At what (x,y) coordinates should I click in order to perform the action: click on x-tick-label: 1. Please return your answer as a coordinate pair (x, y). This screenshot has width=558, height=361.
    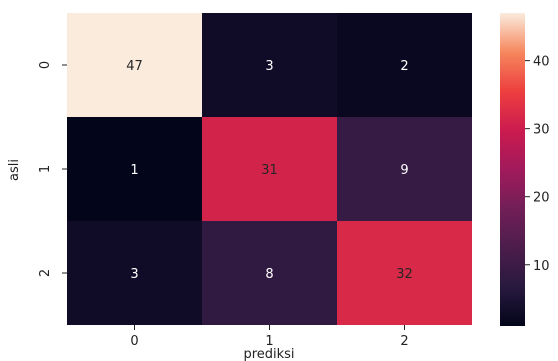
    Looking at the image, I should click on (269, 341).